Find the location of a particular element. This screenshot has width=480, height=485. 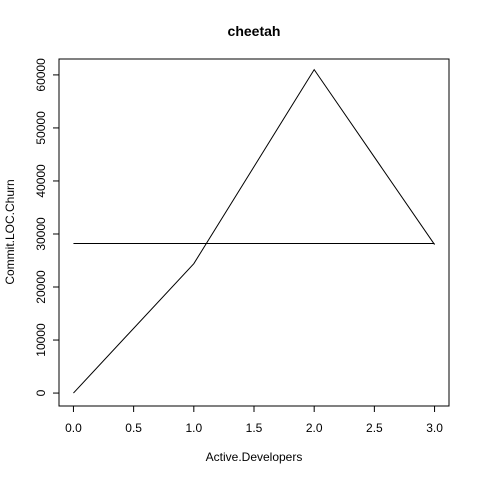

y-tick-label: 20000 is located at coordinates (41, 287).